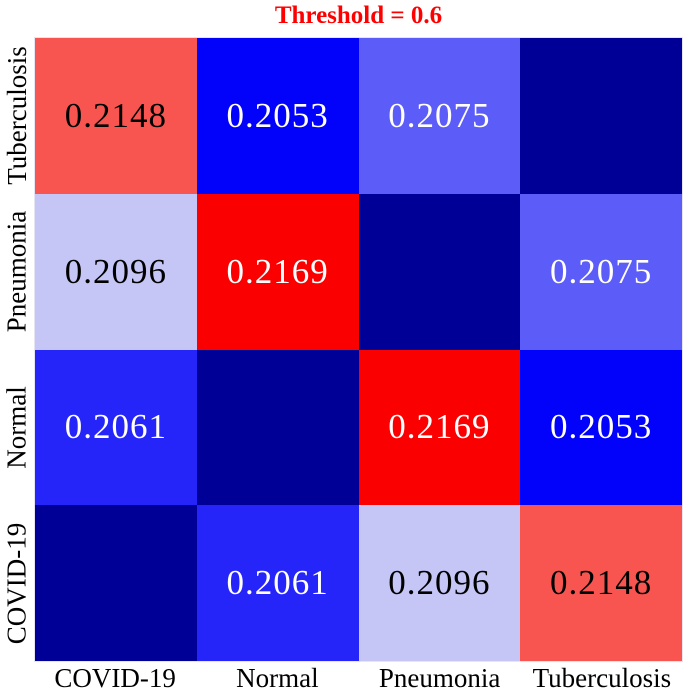  What do you see at coordinates (17, 349) in the screenshot?
I see `y-axis-labels: Tuberculosis Pneumonia Normal COVID-19` at bounding box center [17, 349].